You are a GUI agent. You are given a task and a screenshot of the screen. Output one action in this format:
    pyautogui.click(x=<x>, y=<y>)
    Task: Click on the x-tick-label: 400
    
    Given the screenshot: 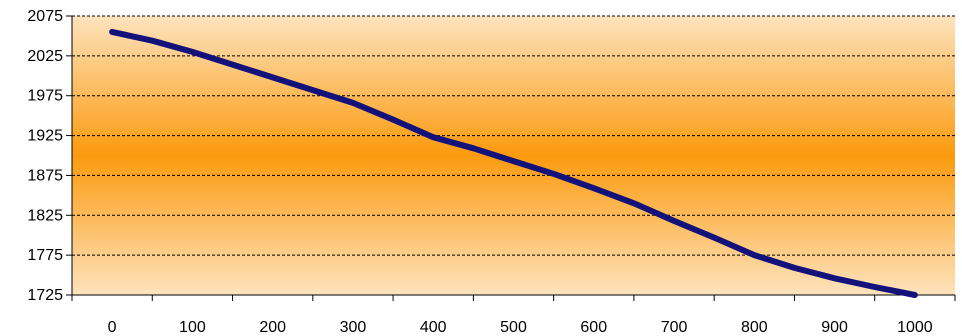 What is the action you would take?
    pyautogui.click(x=433, y=327)
    